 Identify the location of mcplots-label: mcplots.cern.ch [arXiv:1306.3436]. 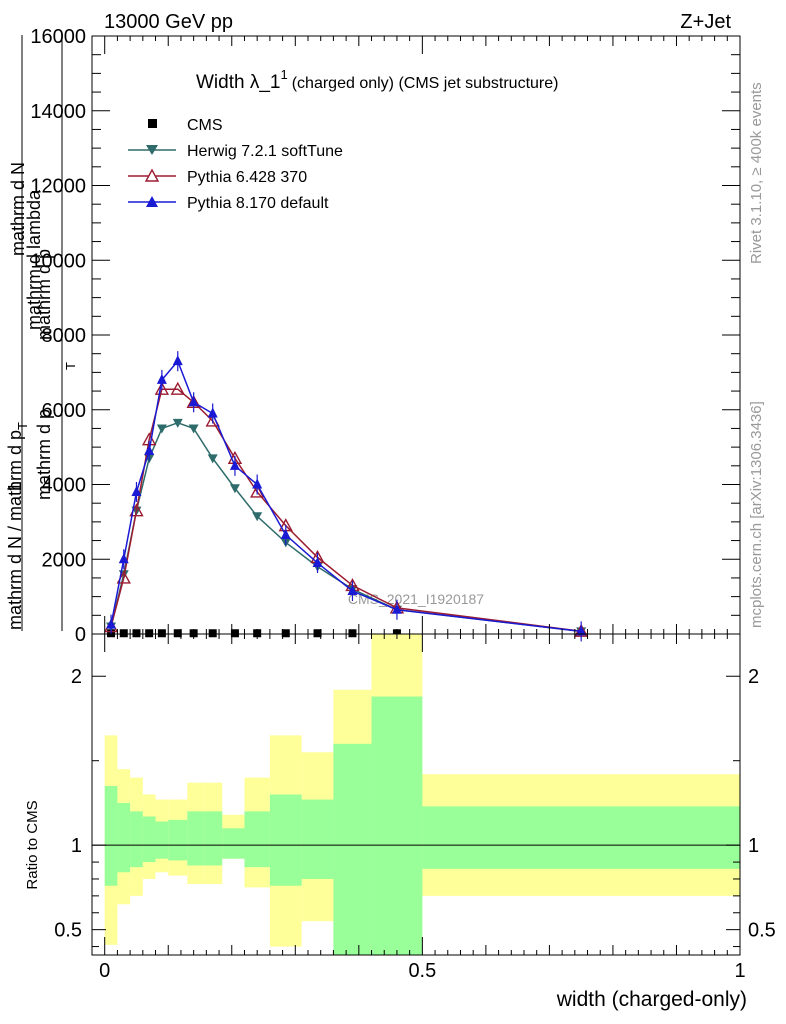
(756, 514).